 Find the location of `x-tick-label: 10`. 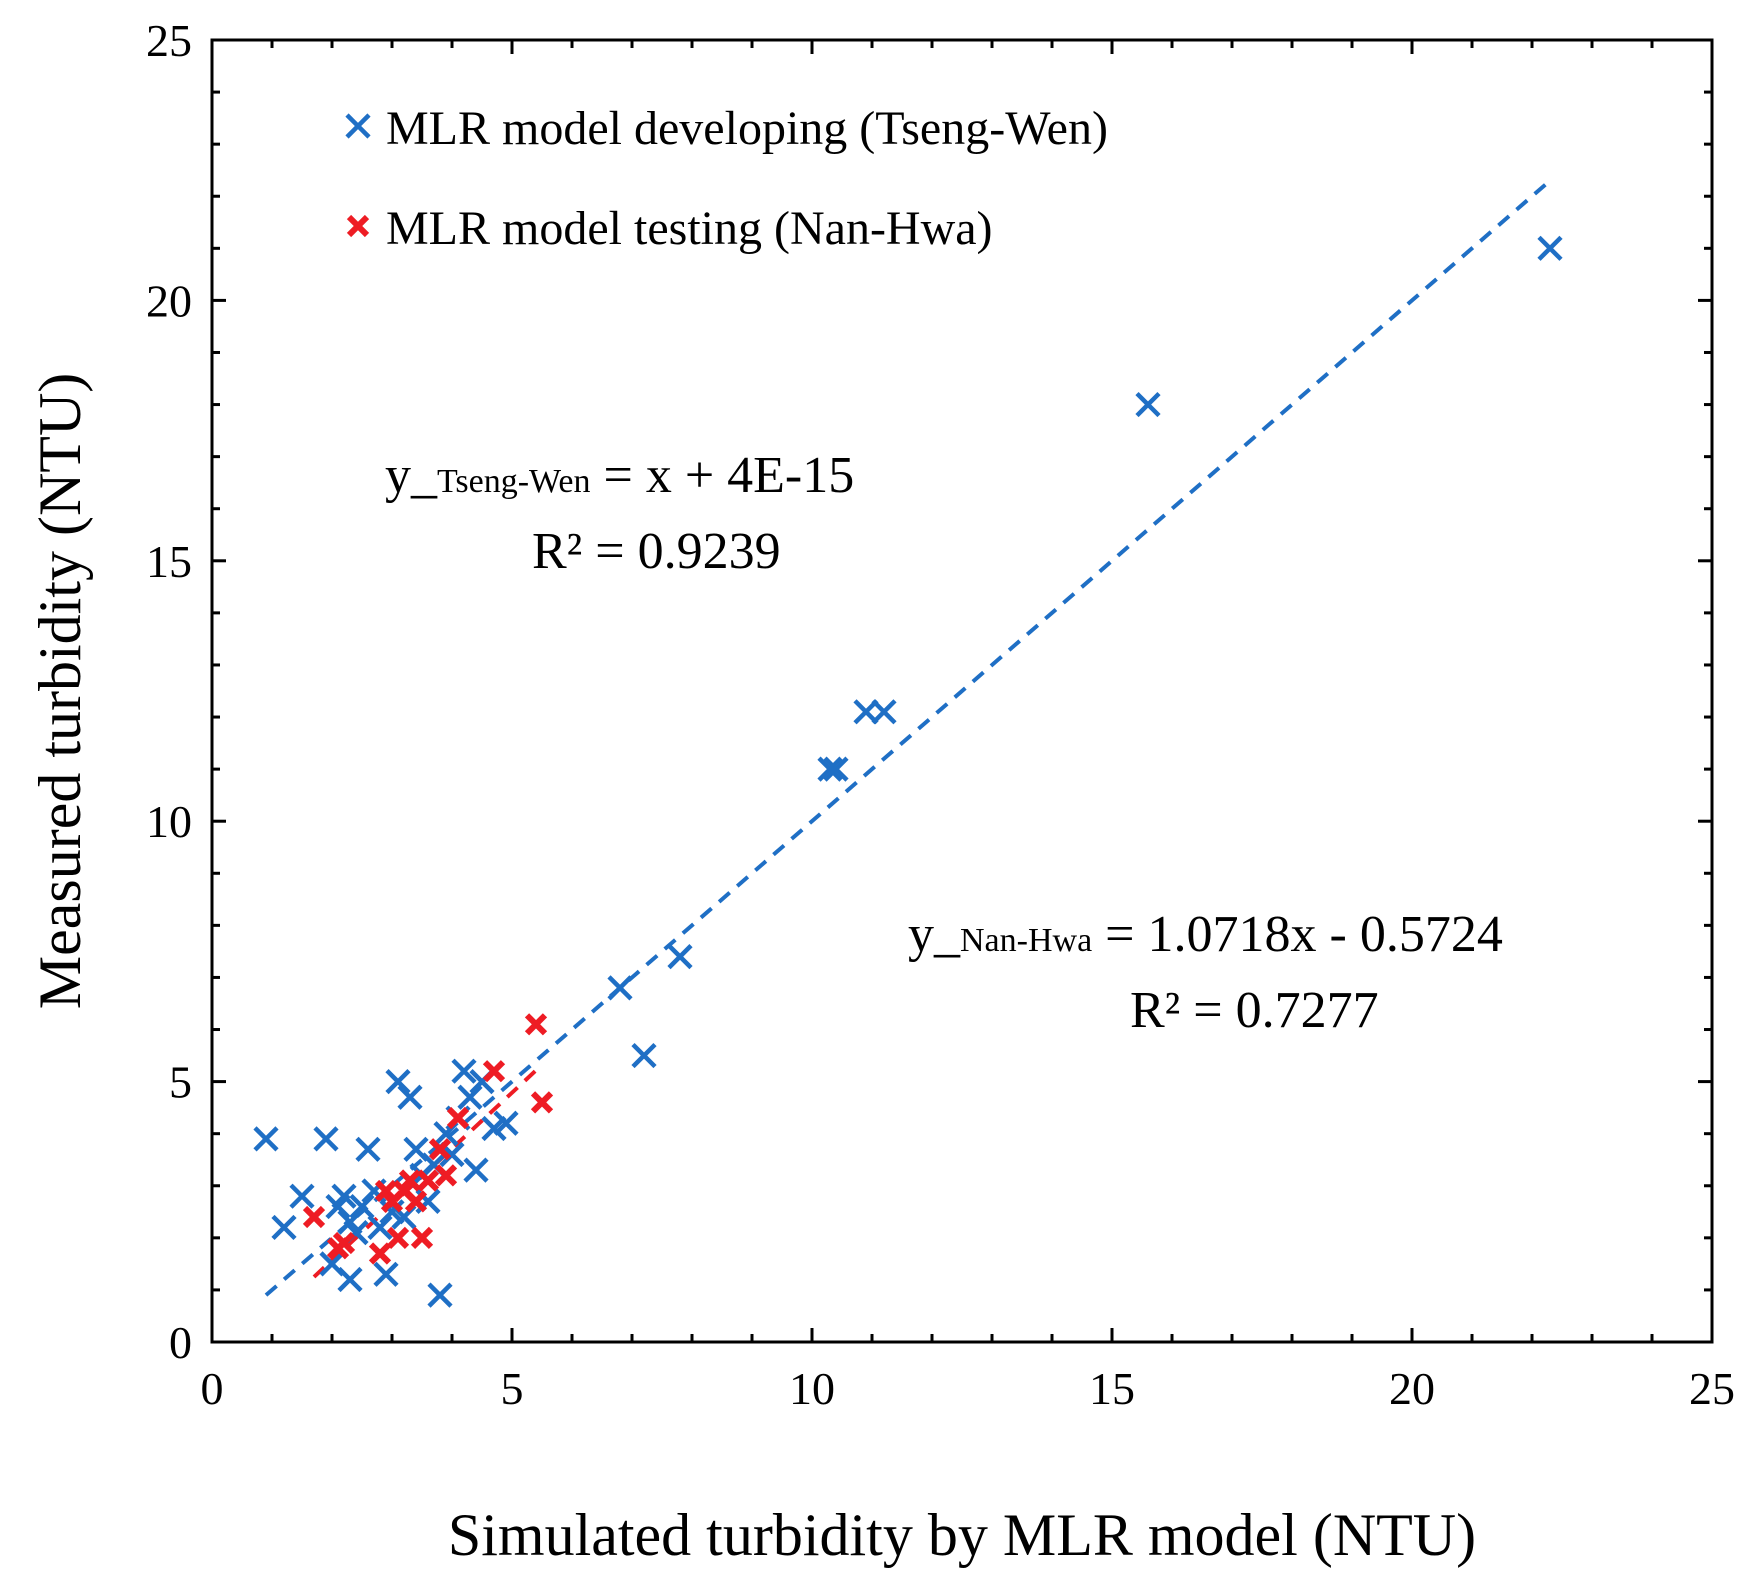

x-tick-label: 10 is located at coordinates (812, 1388).